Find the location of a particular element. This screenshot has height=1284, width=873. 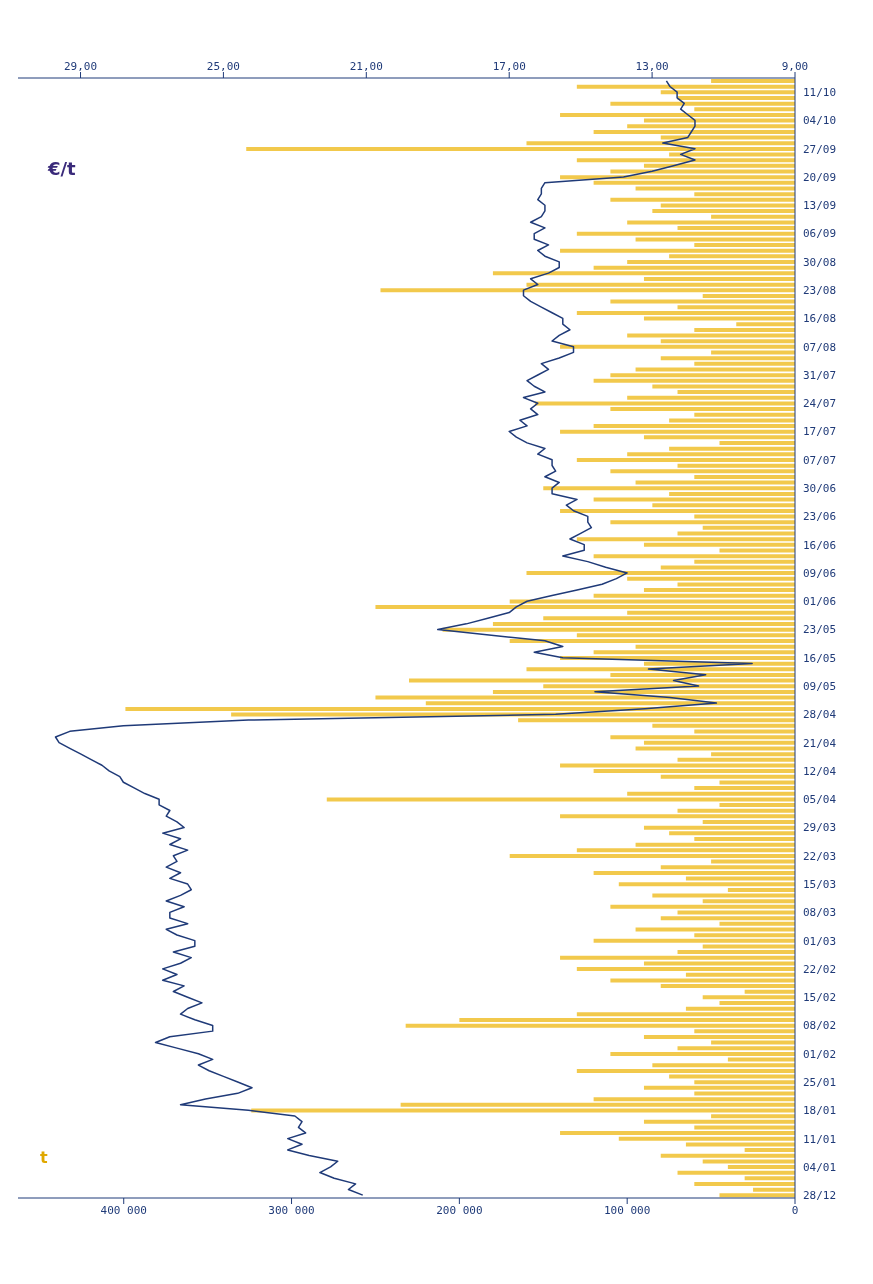

y-tick-label: 06/09 is located at coordinates (820, 234).